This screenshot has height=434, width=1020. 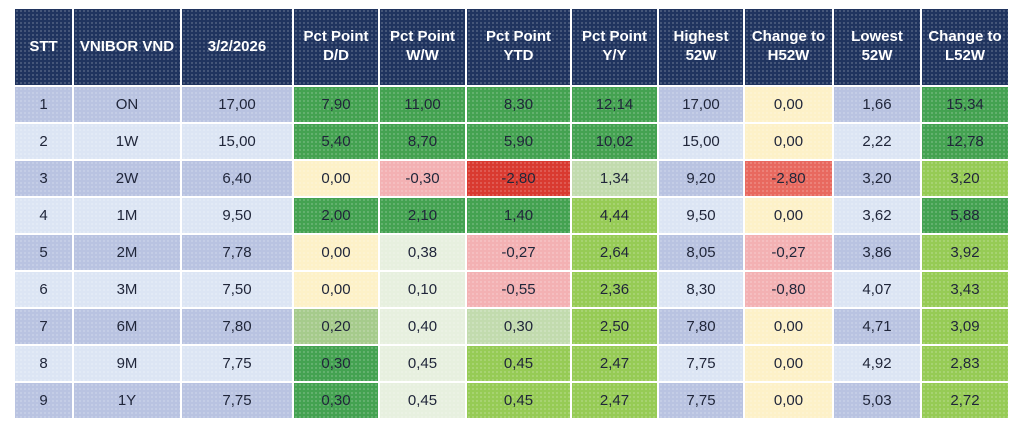 I want to click on cell-pct-yy-row3: 1,34, so click(x=614, y=178).